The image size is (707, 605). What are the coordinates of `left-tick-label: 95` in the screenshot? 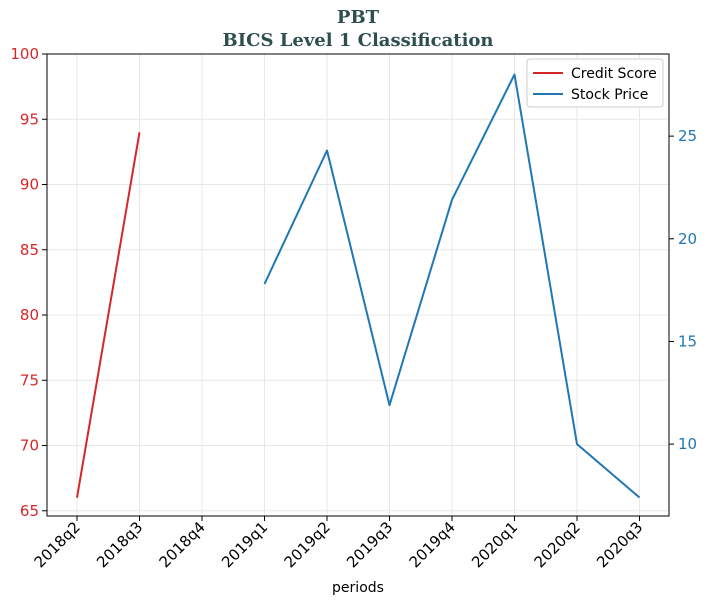 It's located at (29, 119).